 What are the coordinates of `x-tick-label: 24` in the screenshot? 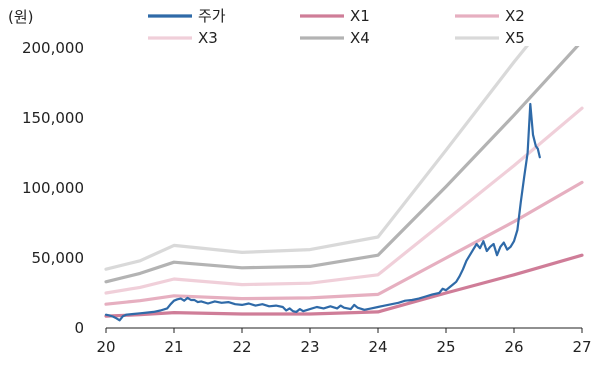 It's located at (377, 347).